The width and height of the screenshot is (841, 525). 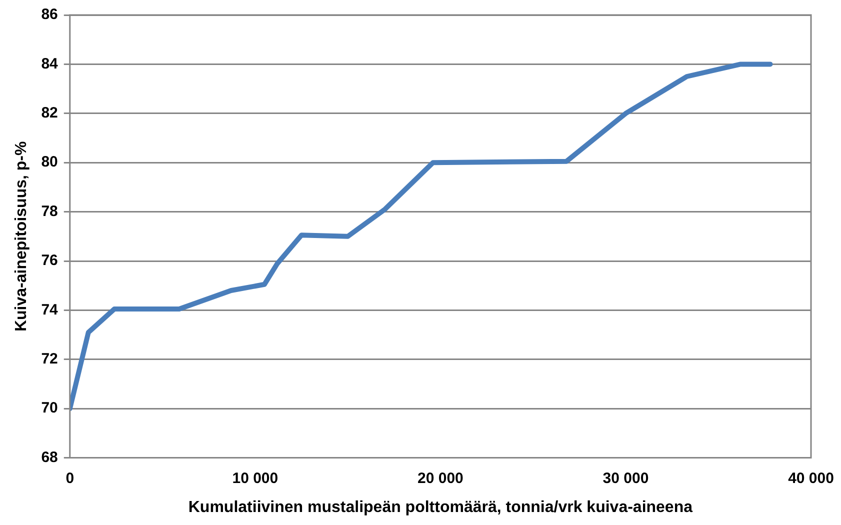 What do you see at coordinates (70, 478) in the screenshot?
I see `x-tick-label: 0` at bounding box center [70, 478].